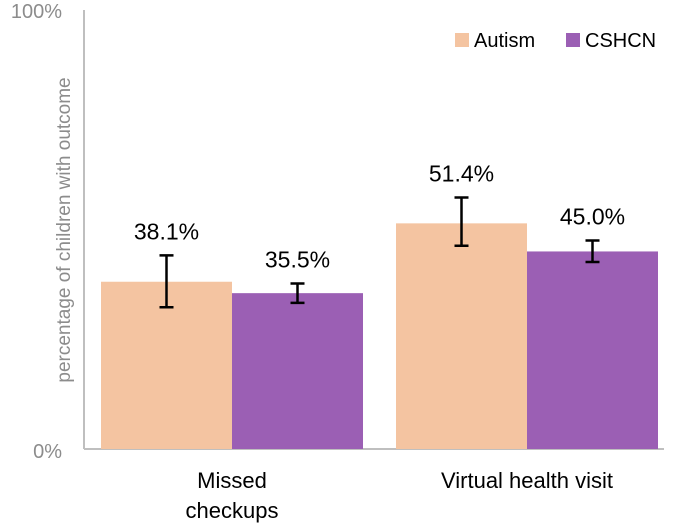 The width and height of the screenshot is (674, 528). I want to click on legend-swatch-cshcn, so click(573, 40).